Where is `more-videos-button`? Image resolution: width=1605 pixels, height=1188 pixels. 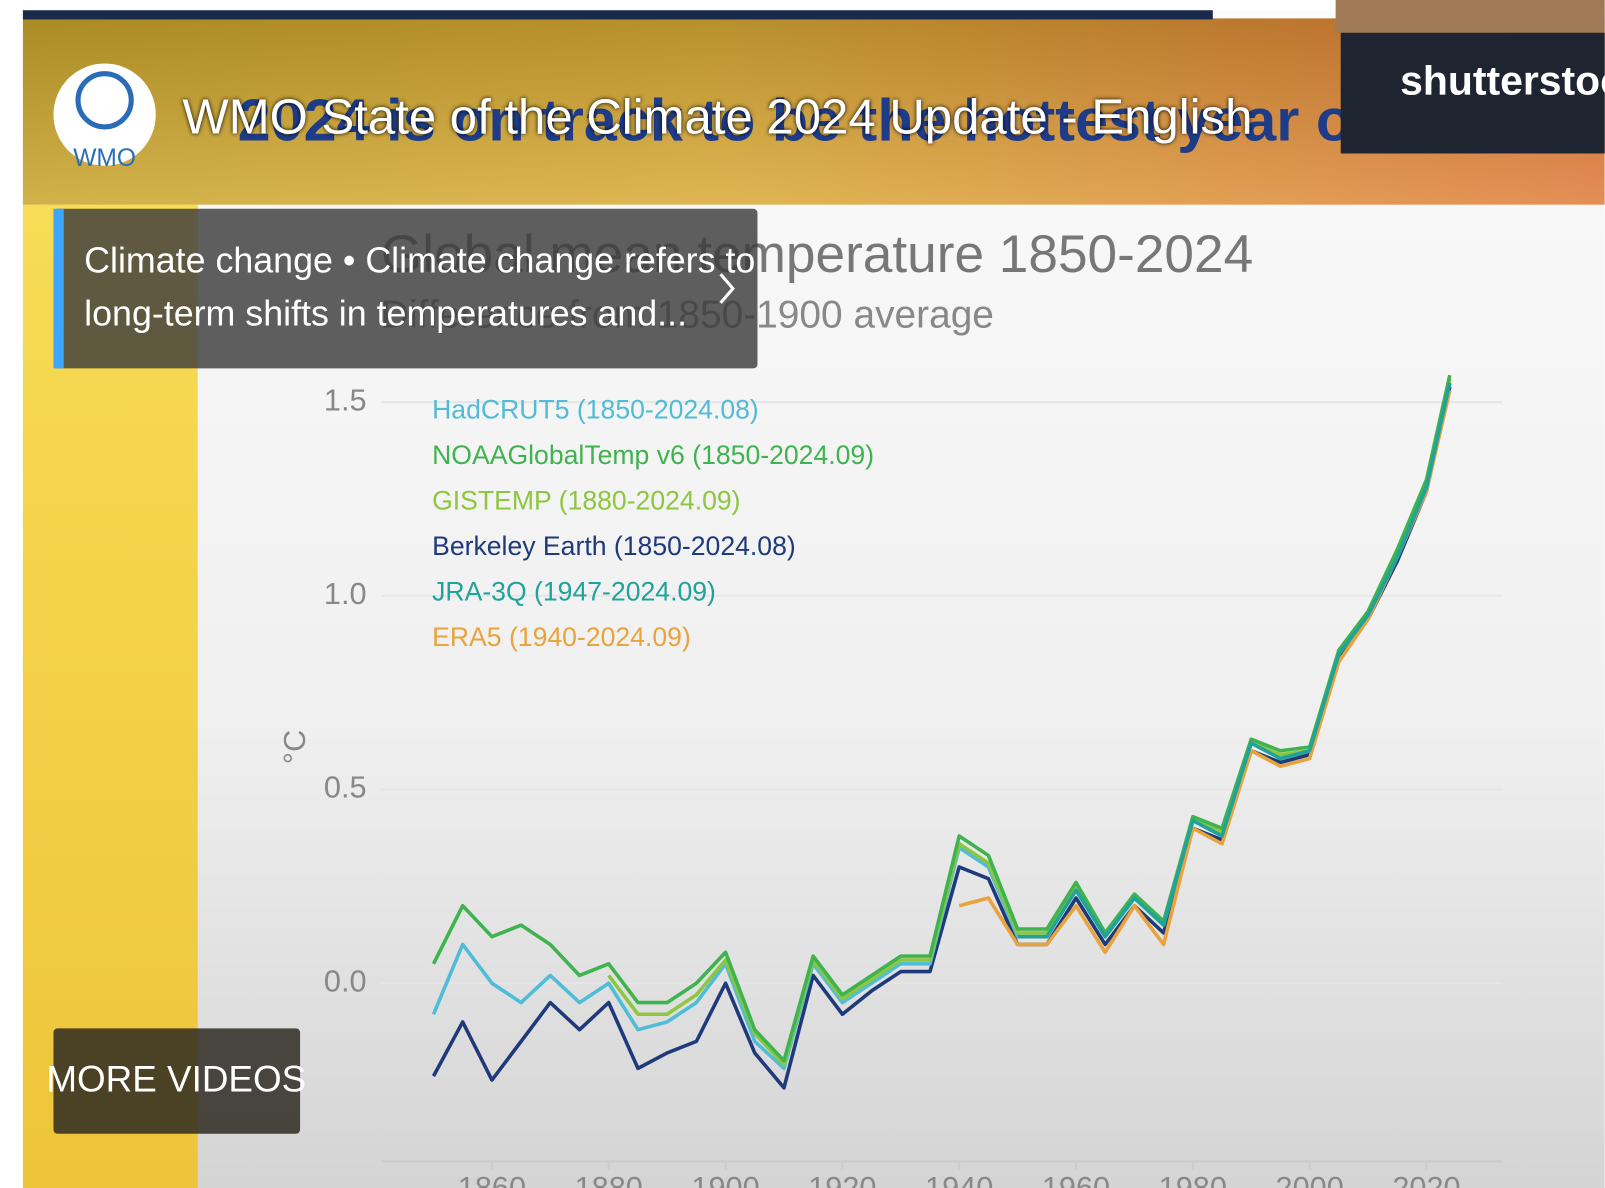
more-videos-button is located at coordinates (177, 1081).